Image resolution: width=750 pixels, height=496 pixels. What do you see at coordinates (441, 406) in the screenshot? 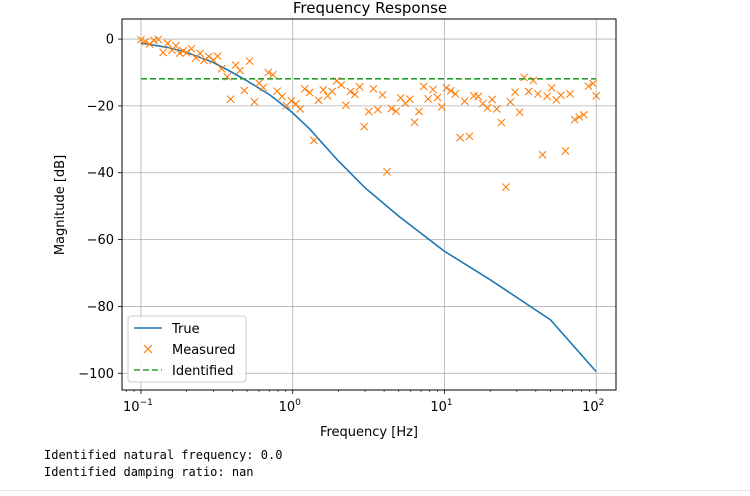
I see `x-tick-label: 10¹` at bounding box center [441, 406].